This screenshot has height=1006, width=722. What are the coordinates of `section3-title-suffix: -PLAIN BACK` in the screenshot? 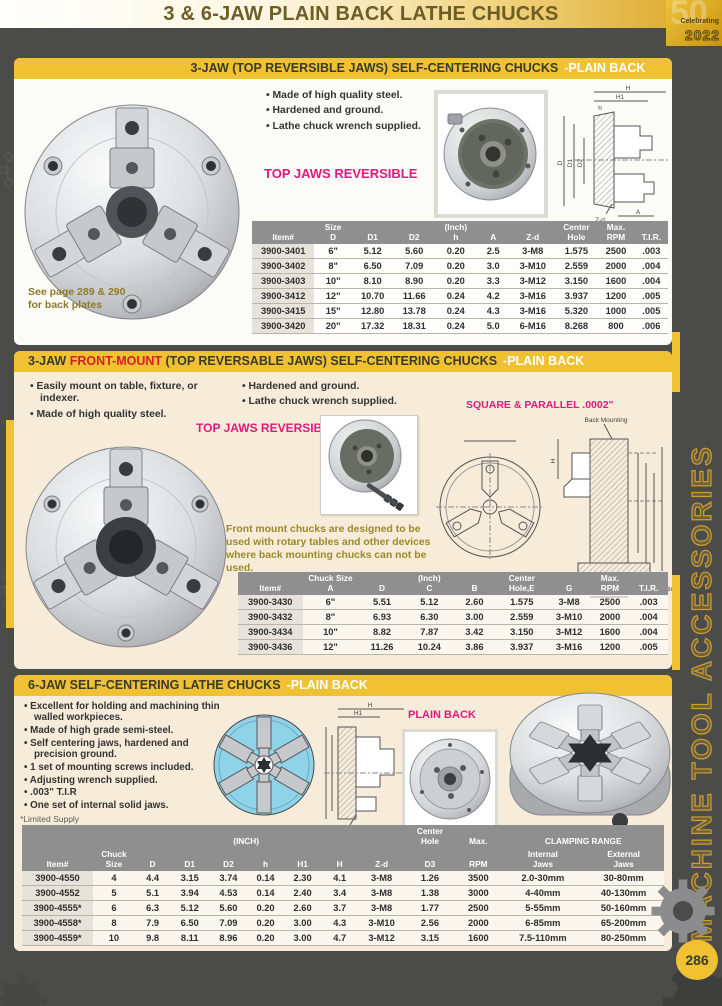 It's located at (327, 685).